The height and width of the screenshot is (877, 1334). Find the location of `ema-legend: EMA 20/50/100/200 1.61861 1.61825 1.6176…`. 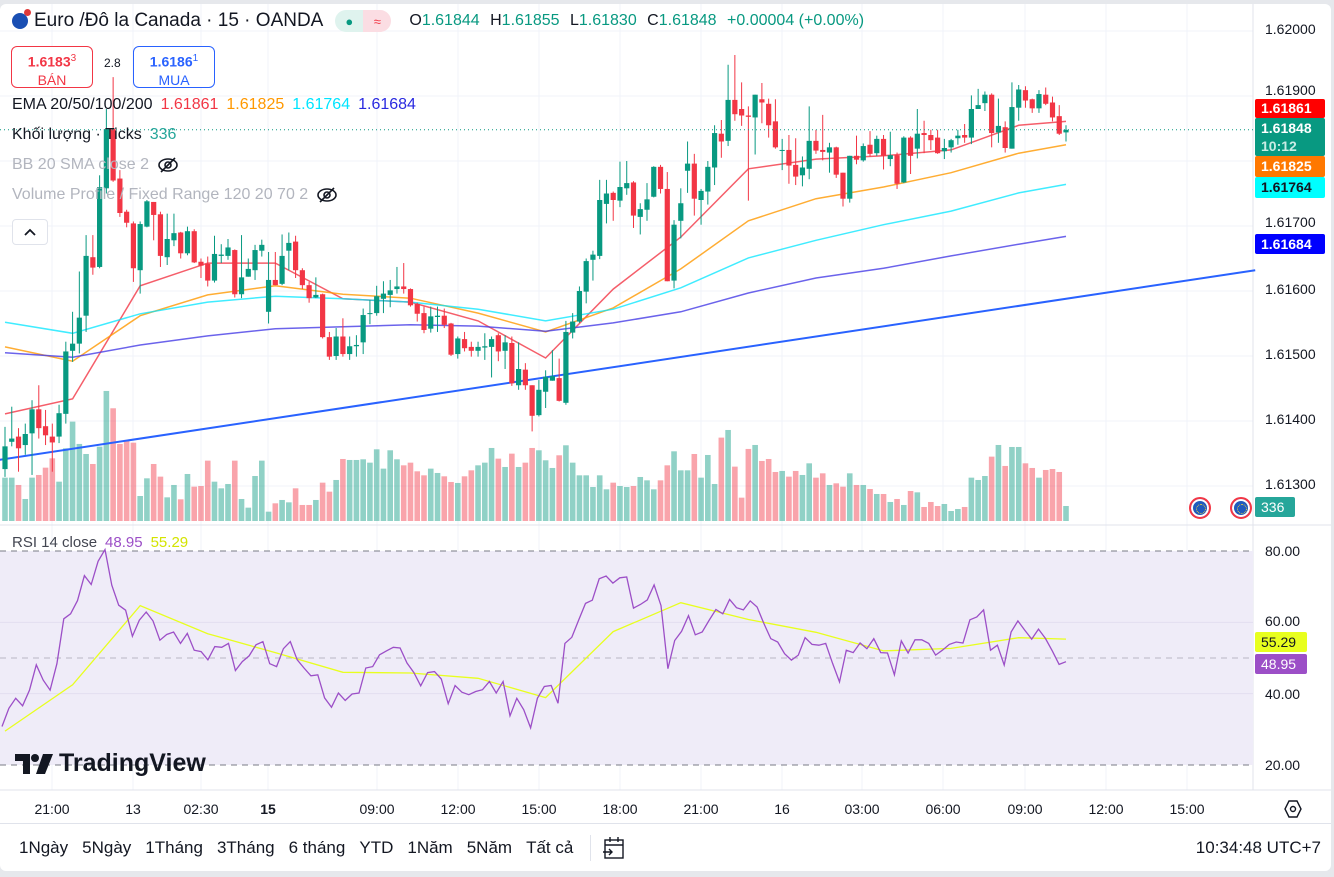

ema-legend: EMA 20/50/100/200 1.61861 1.61825 1.6176… is located at coordinates (214, 105).